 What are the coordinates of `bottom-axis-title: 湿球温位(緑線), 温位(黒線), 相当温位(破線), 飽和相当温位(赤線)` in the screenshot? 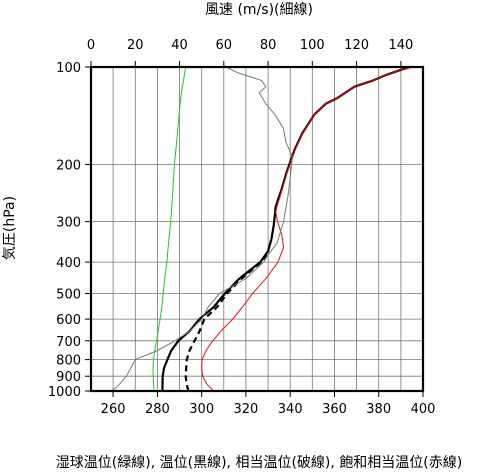 It's located at (259, 462).